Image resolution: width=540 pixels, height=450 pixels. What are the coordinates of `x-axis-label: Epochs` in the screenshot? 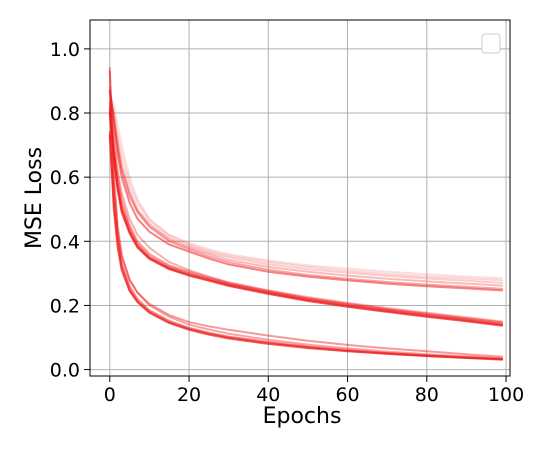 It's located at (302, 416).